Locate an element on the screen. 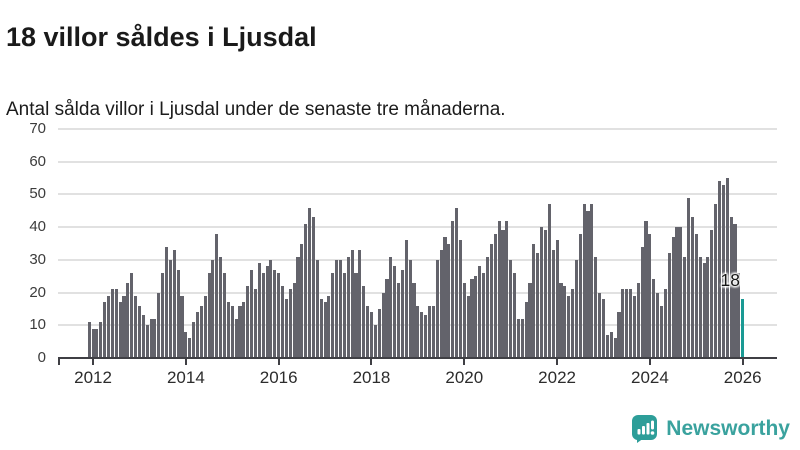 The image size is (800, 450). y-tick-label: 30 is located at coordinates (37, 259).